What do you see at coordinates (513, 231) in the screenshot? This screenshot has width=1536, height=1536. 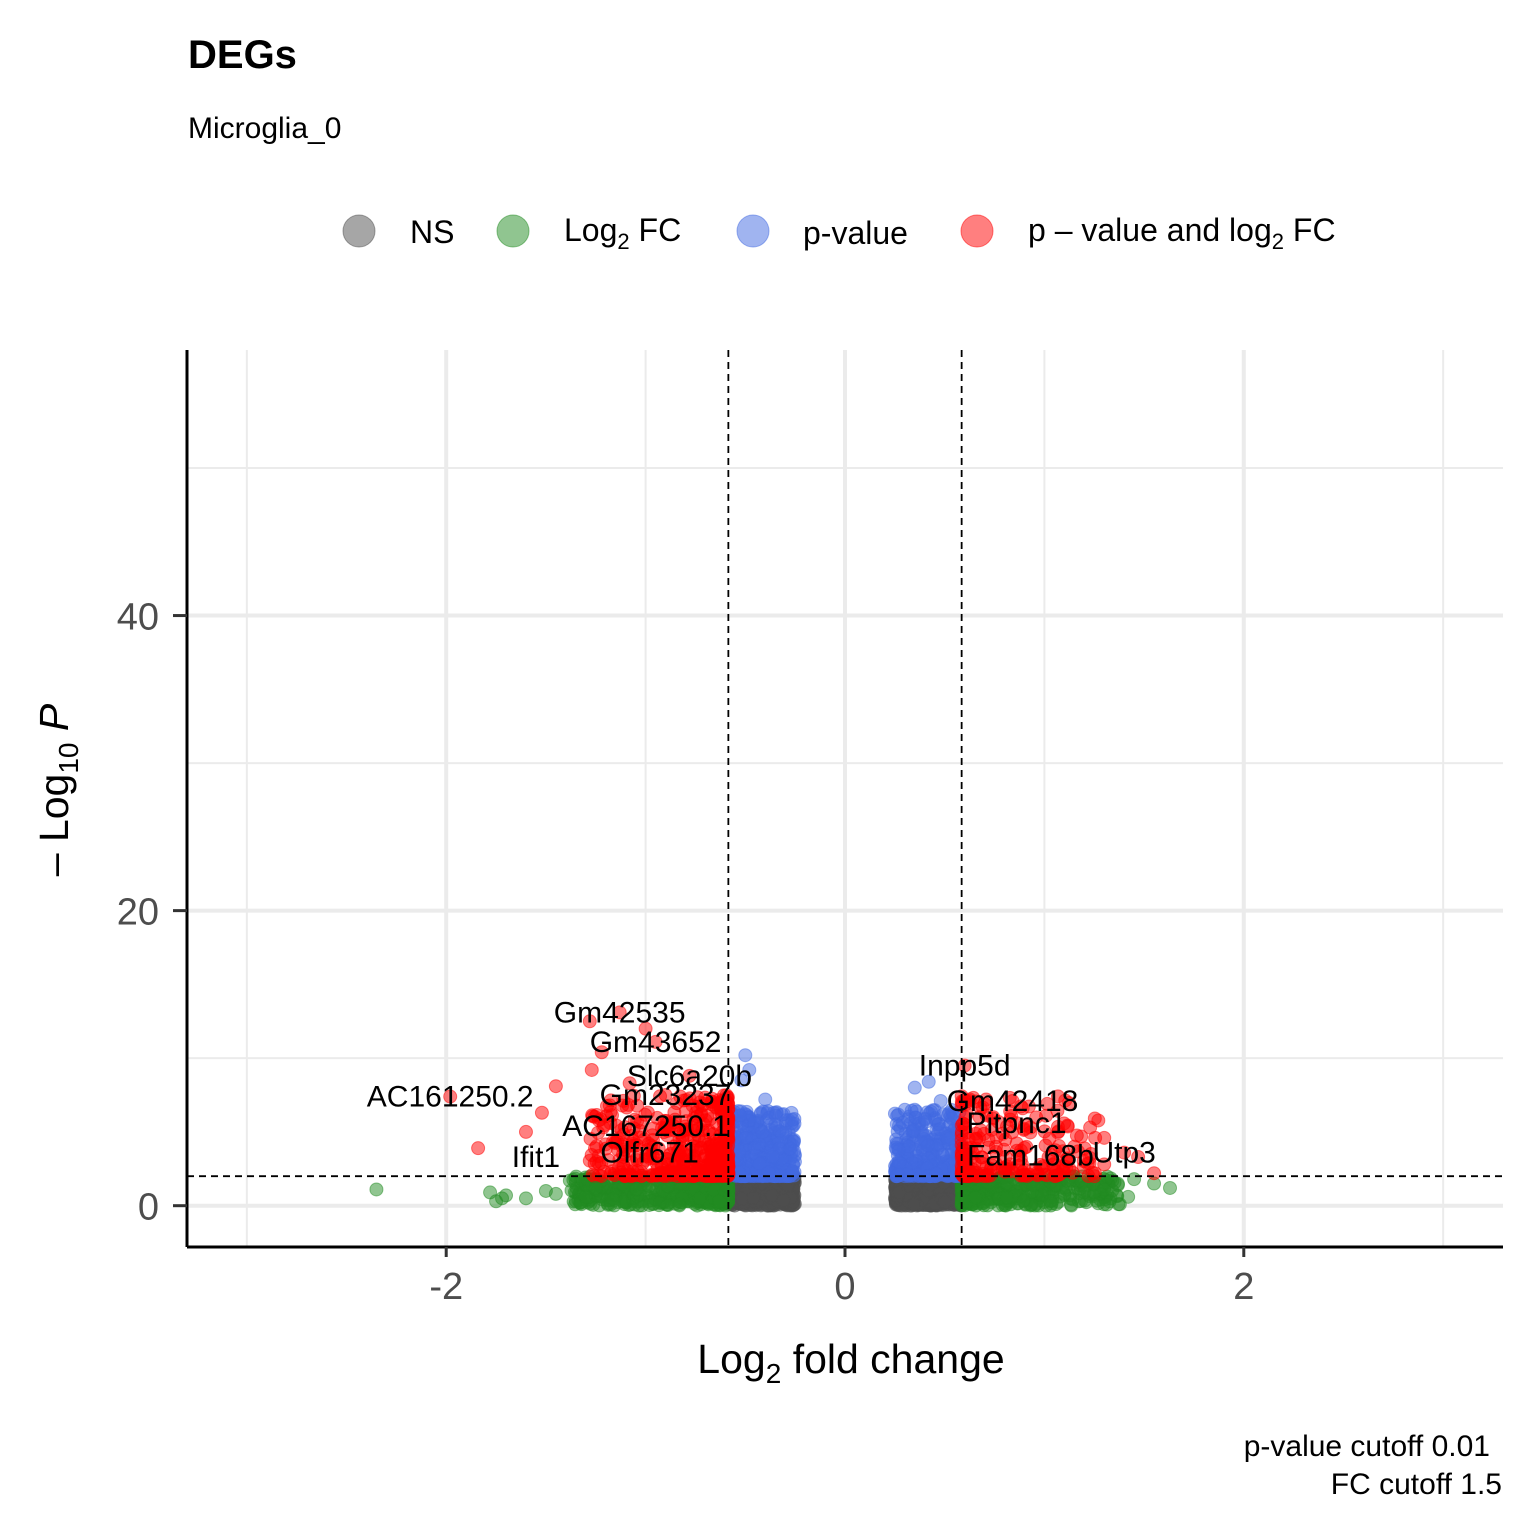 I see `legend-key-fc` at bounding box center [513, 231].